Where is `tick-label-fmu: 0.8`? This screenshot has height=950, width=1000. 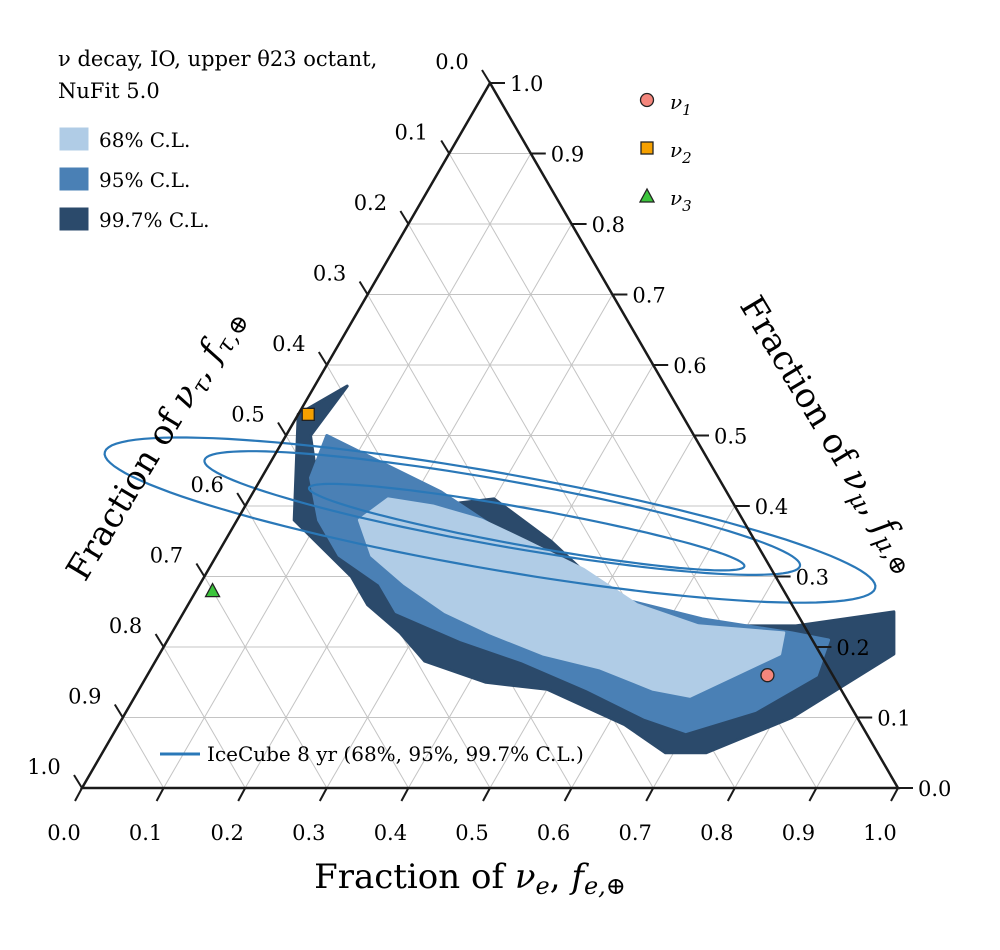
tick-label-fmu: 0.8 is located at coordinates (608, 225).